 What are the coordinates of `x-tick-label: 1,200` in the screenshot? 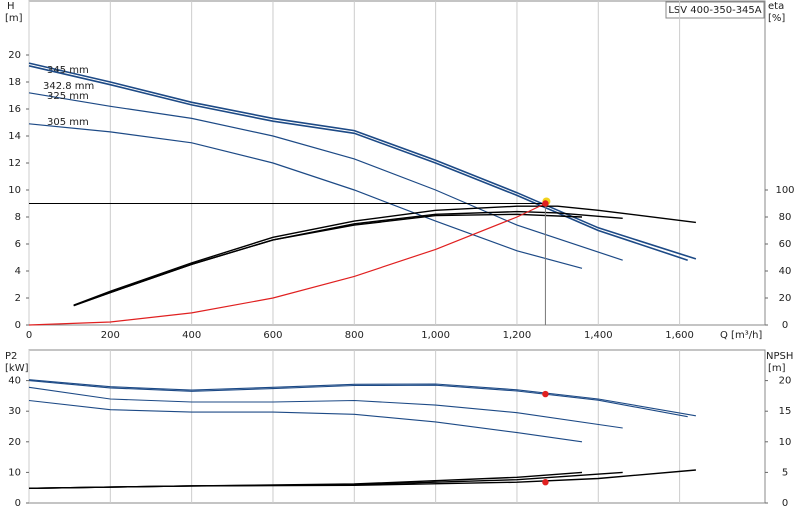 It's located at (517, 335).